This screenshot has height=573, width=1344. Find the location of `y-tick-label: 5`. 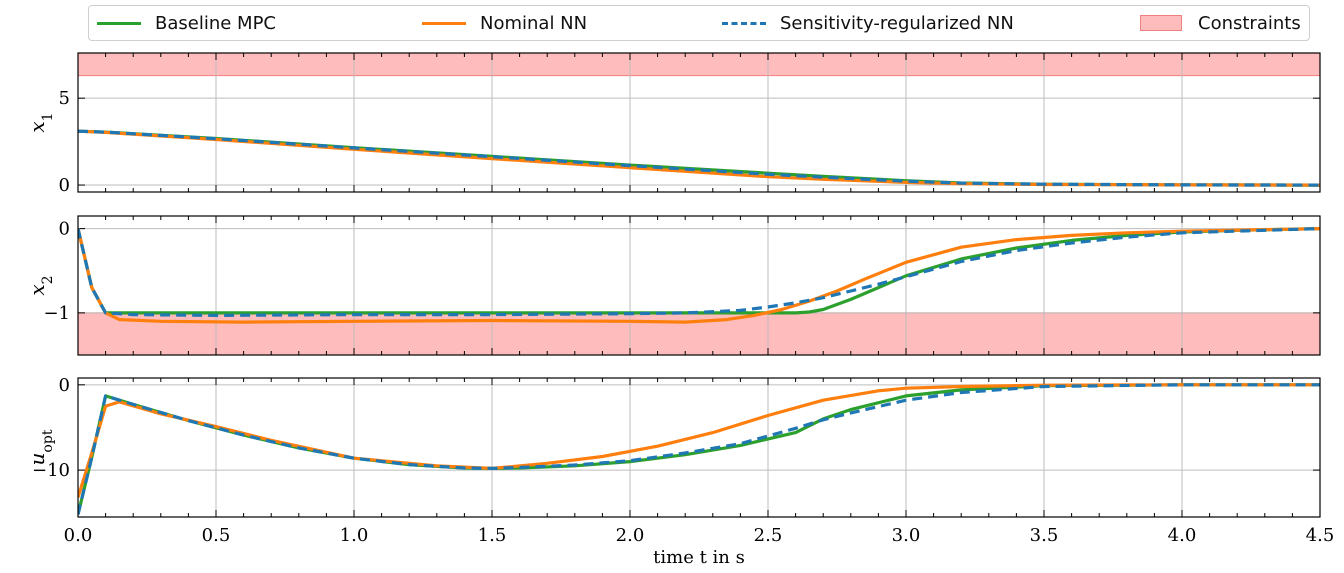

y-tick-label: 5 is located at coordinates (64, 98).